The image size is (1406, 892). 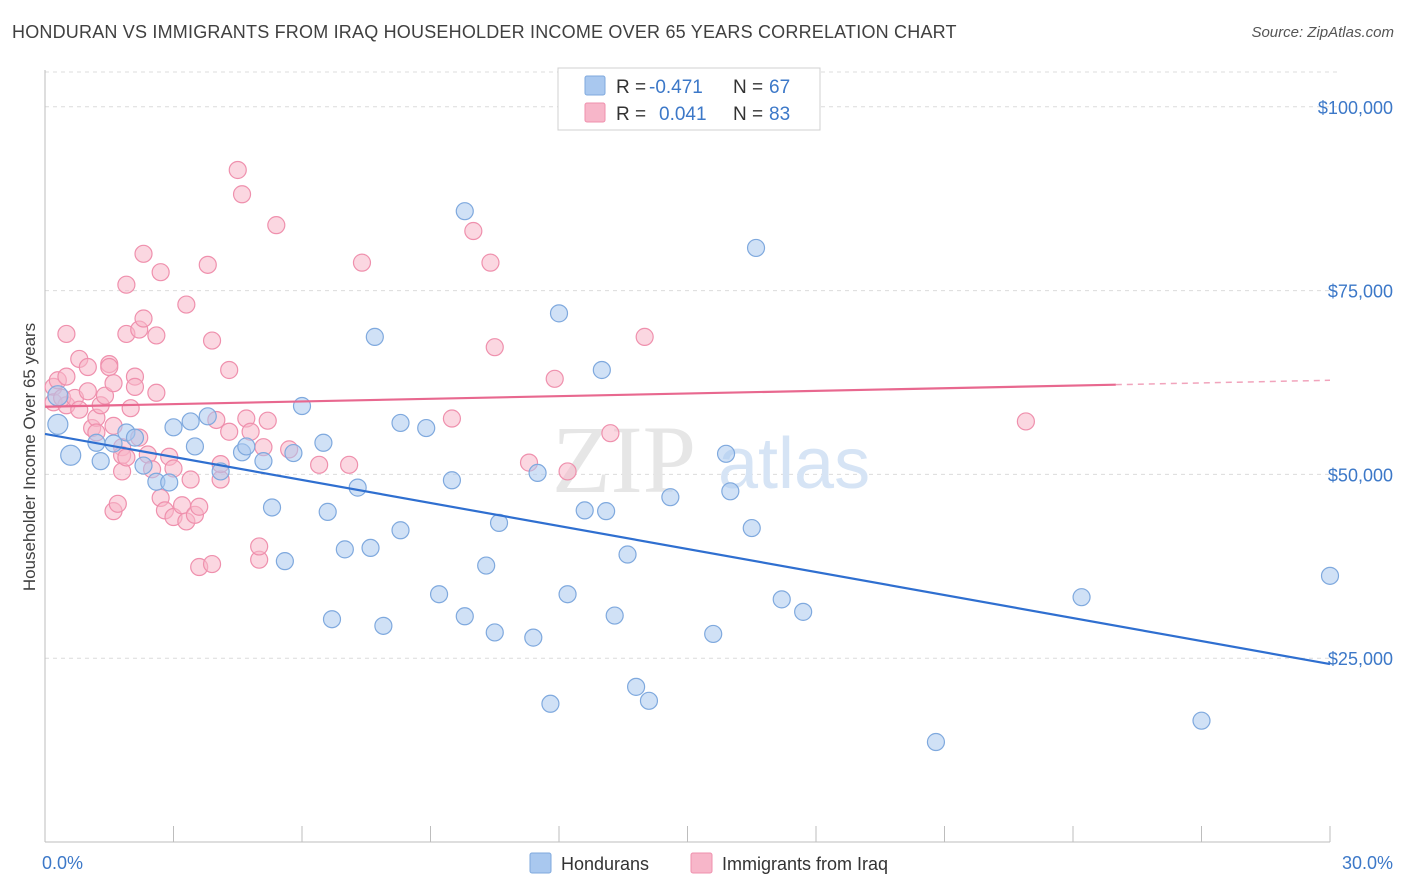 I want to click on y-tick-label: $75,000, so click(x=1360, y=292).